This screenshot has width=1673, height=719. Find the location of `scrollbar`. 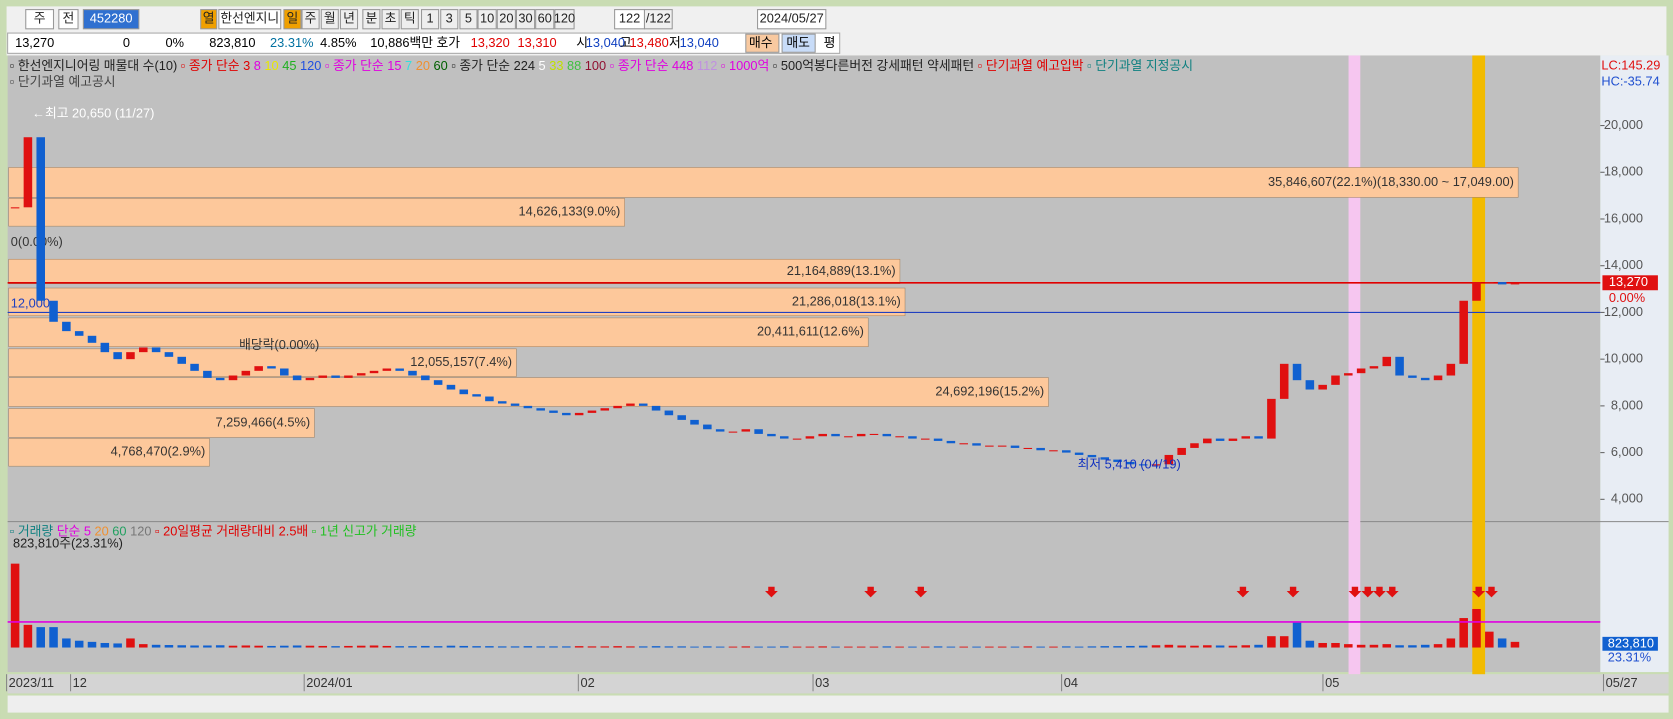

scrollbar is located at coordinates (838, 704).